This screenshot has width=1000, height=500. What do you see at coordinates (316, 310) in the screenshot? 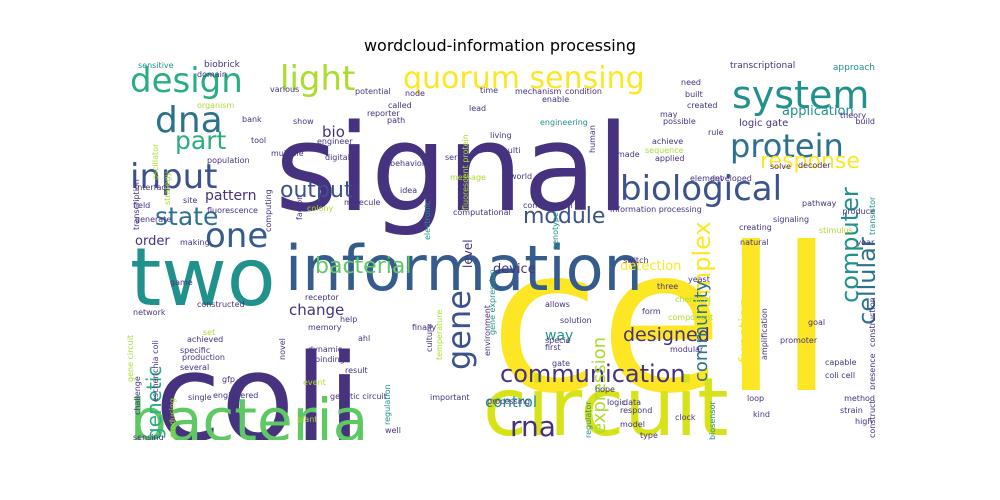
I see `word-change: change` at bounding box center [316, 310].